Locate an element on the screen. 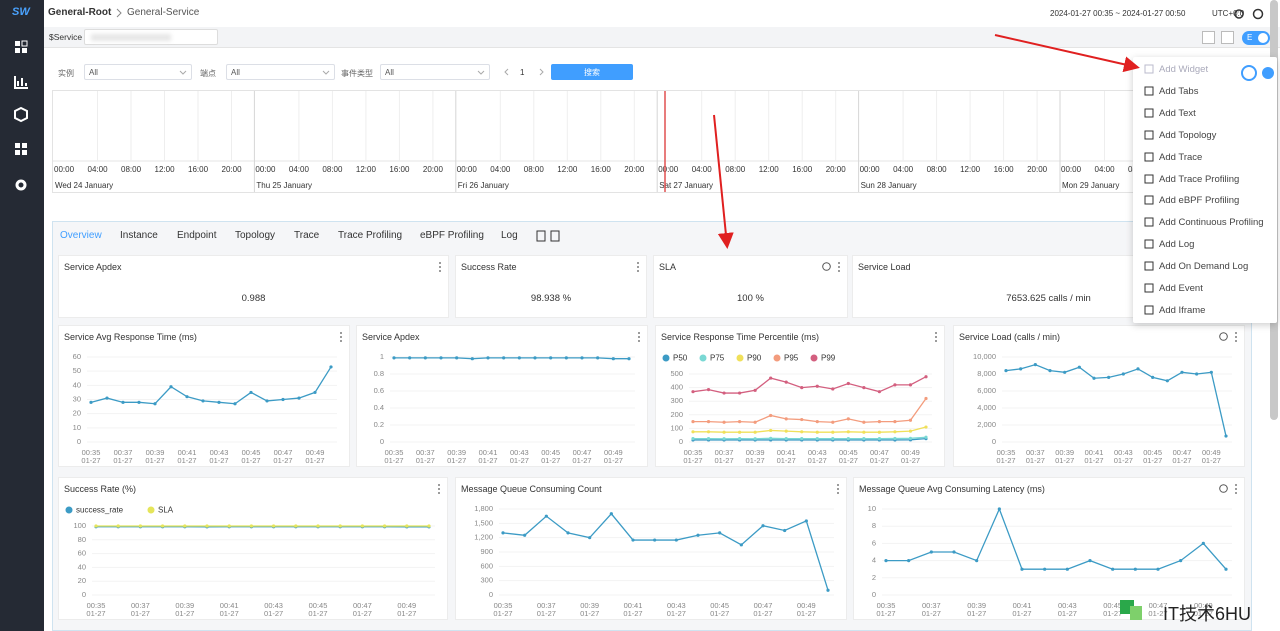 Image resolution: width=1280 pixels, height=631 pixels. save-button is located at coordinates (1227, 37).